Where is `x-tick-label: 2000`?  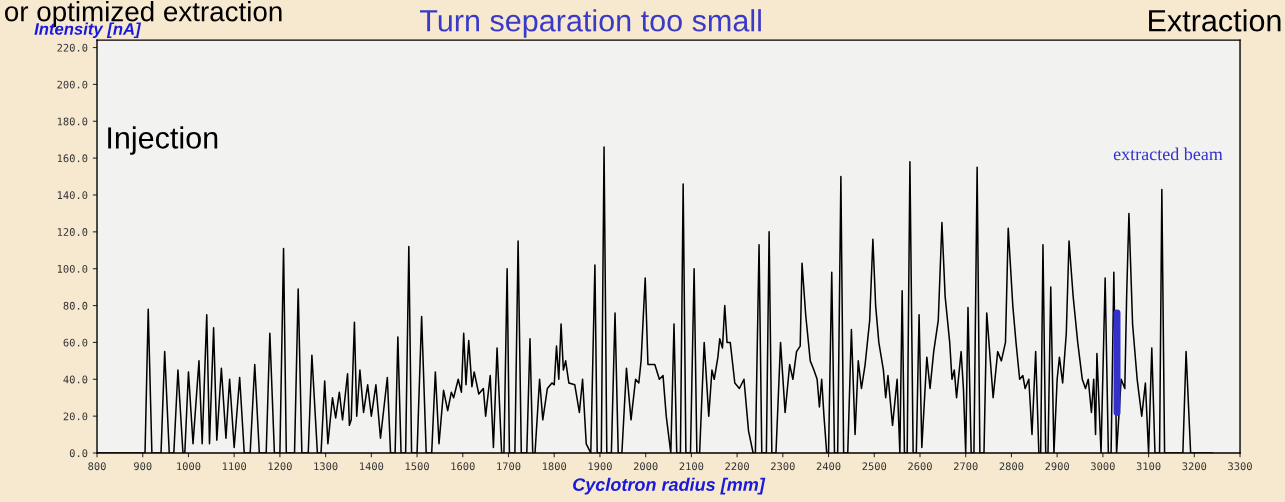
x-tick-label: 2000 is located at coordinates (645, 466).